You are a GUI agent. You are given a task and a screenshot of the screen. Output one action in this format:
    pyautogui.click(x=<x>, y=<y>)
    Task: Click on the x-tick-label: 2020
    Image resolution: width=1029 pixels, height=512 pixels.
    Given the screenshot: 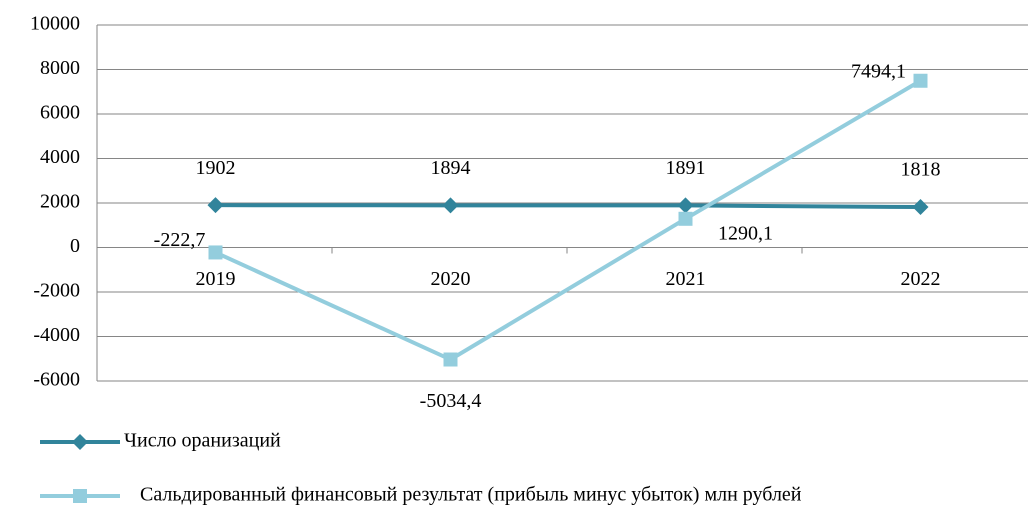 What is the action you would take?
    pyautogui.click(x=451, y=279)
    